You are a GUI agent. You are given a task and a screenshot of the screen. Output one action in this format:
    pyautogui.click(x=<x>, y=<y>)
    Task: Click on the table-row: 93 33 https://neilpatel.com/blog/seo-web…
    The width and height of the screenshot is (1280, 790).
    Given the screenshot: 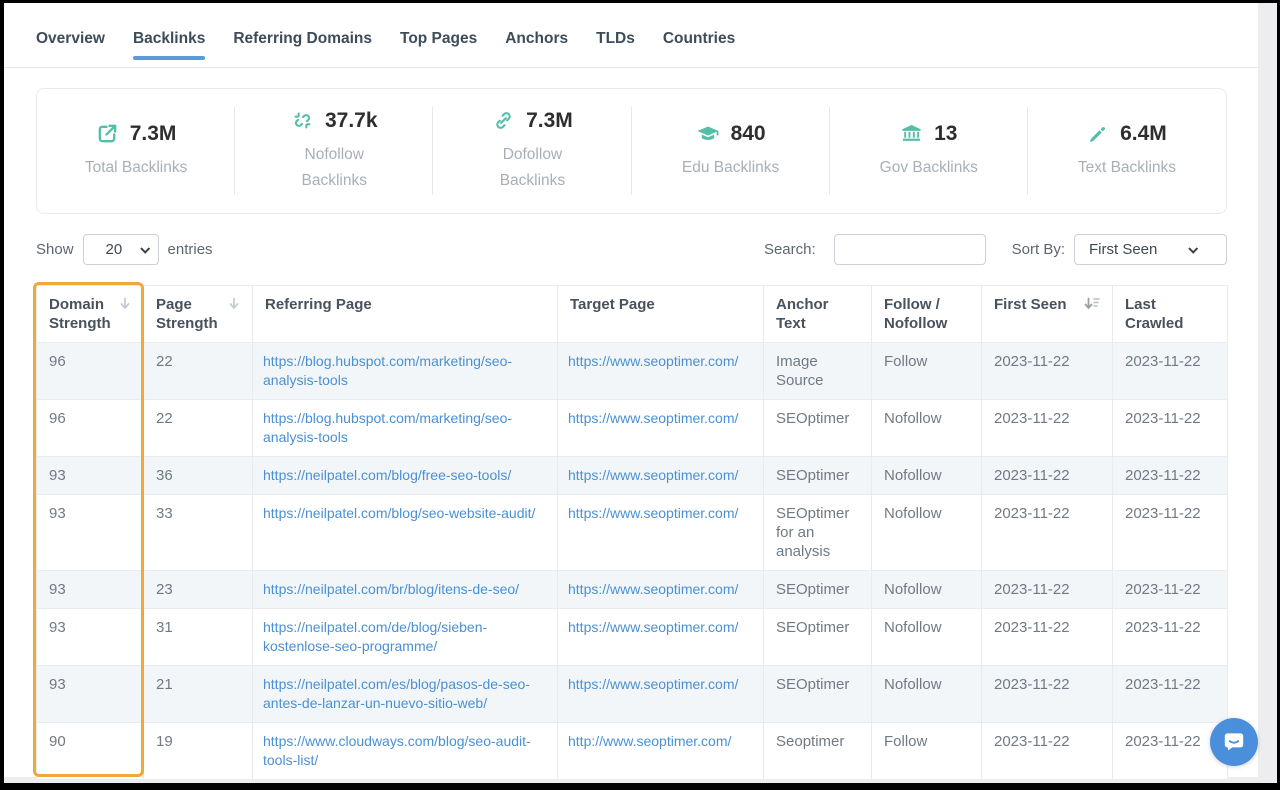 What is the action you would take?
    pyautogui.click(x=632, y=532)
    